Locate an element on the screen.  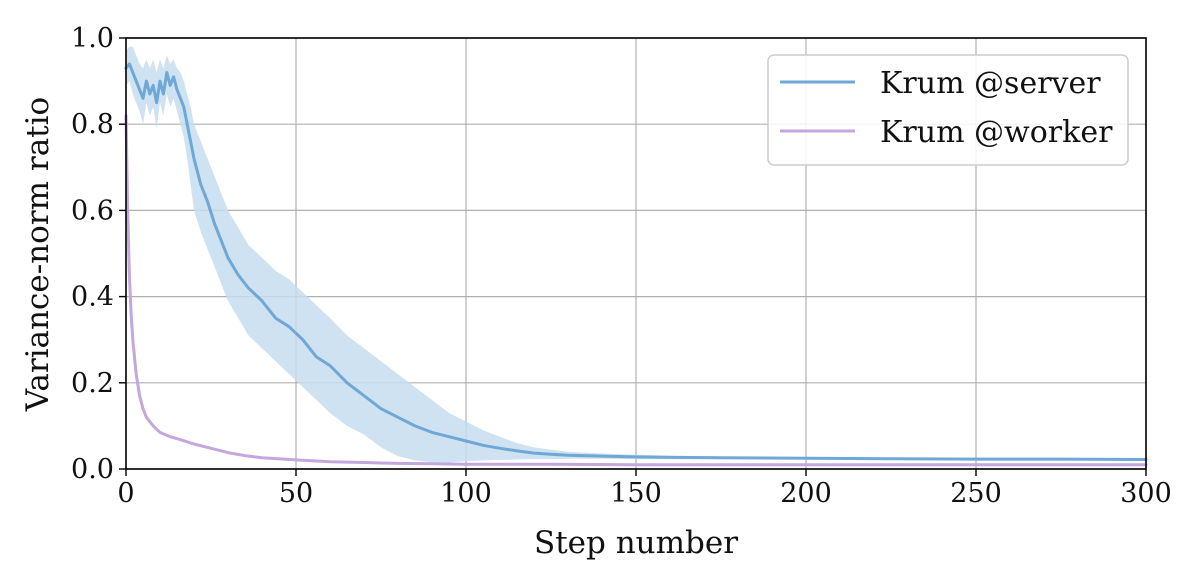
x-tick-label-2: 100 is located at coordinates (466, 493).